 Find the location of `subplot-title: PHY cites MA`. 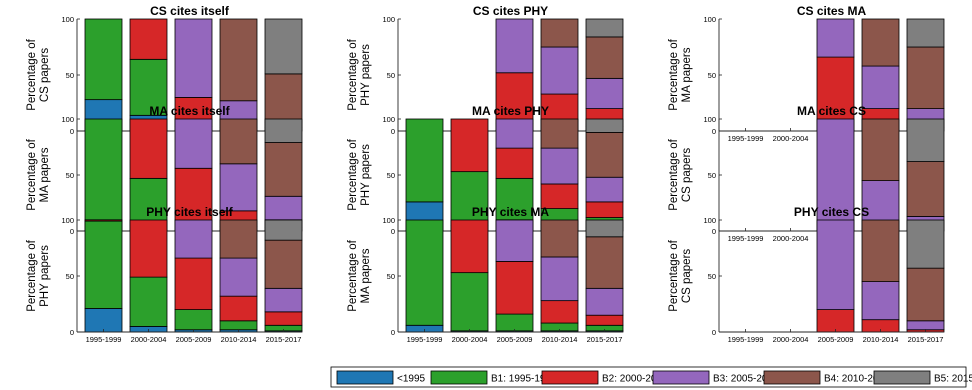

subplot-title: PHY cites MA is located at coordinates (510, 212).